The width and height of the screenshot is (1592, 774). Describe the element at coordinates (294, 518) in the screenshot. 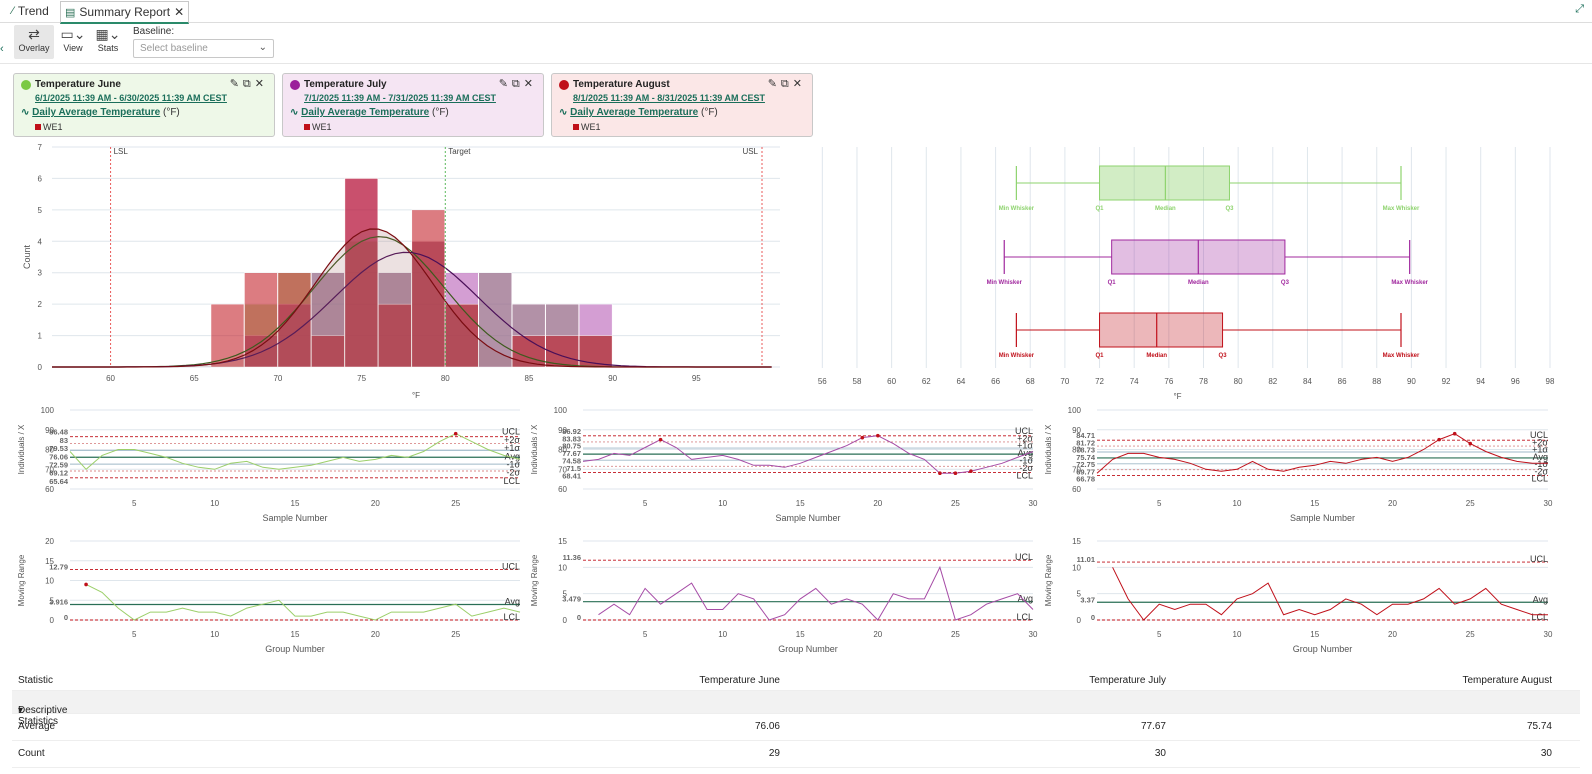

I see `x-axis-label: Sample Number` at that location.